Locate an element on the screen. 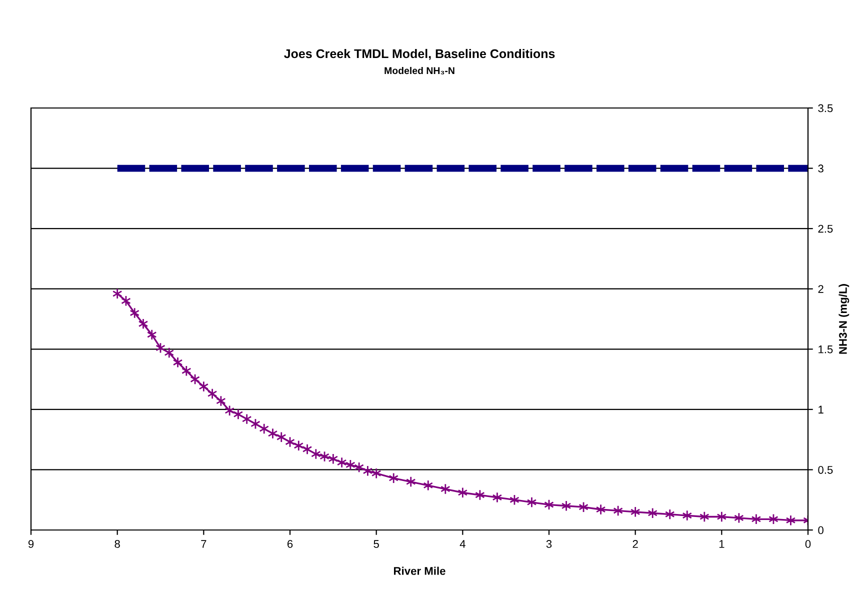  x-tick-label: 6 is located at coordinates (290, 544).